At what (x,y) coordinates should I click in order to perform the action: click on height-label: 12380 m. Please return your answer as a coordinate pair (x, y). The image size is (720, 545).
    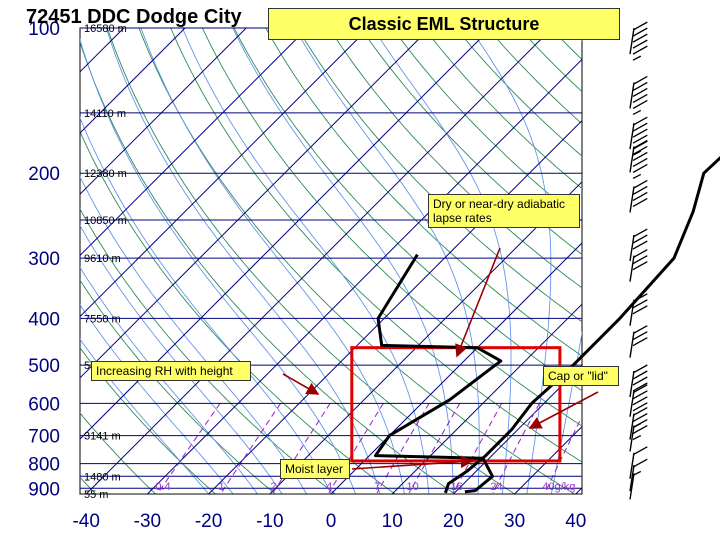
    Looking at the image, I should click on (105, 174).